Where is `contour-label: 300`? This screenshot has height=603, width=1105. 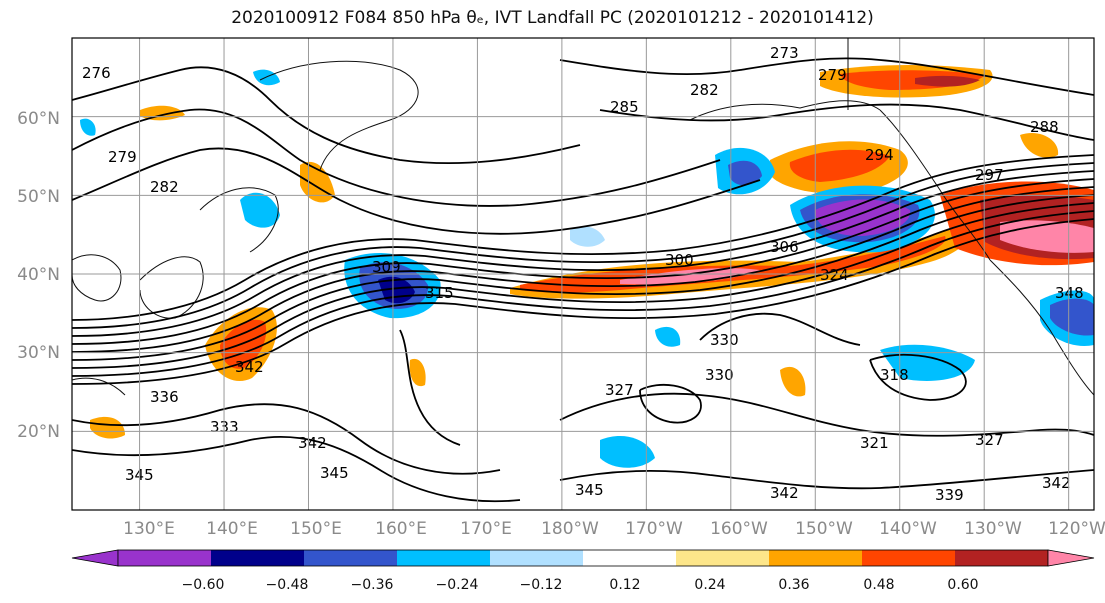
contour-label: 300 is located at coordinates (679, 260).